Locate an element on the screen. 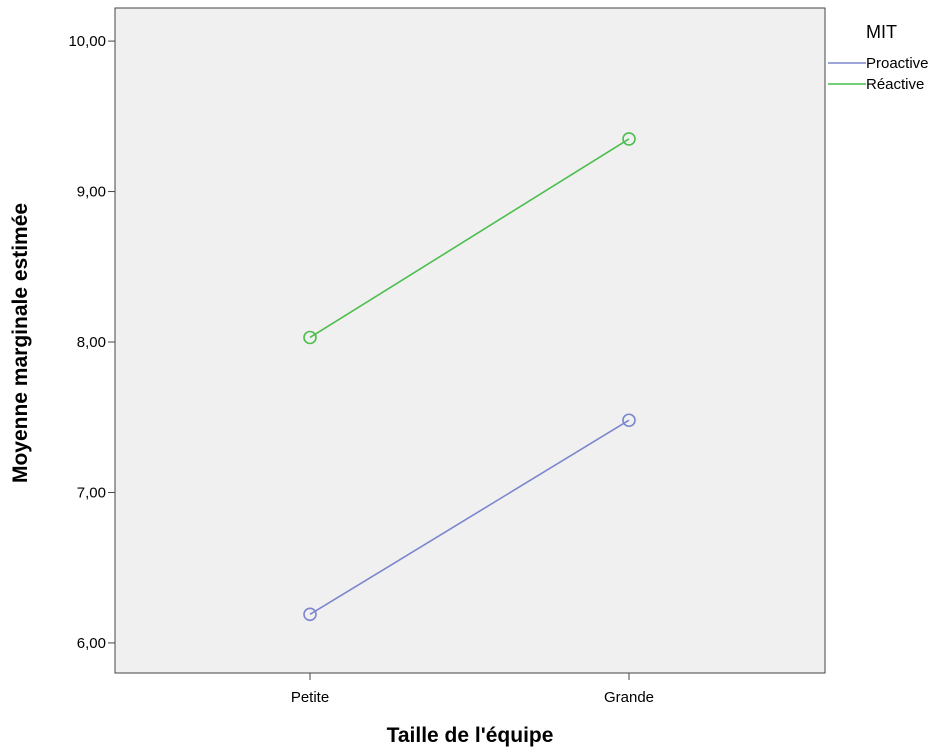 The height and width of the screenshot is (754, 949). y-tick-label: 9,00 is located at coordinates (91, 192).